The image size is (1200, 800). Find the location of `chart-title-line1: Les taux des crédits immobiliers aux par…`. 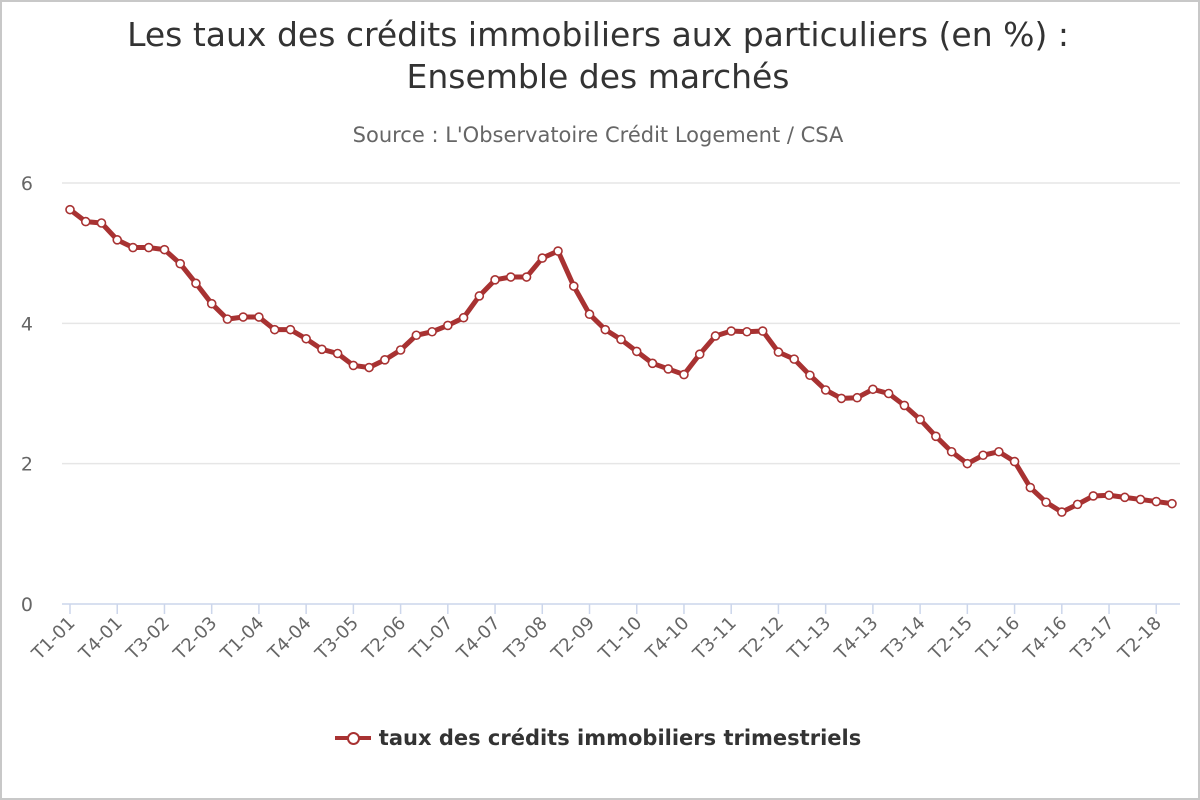

chart-title-line1: Les taux des crédits immobiliers aux par… is located at coordinates (598, 34).